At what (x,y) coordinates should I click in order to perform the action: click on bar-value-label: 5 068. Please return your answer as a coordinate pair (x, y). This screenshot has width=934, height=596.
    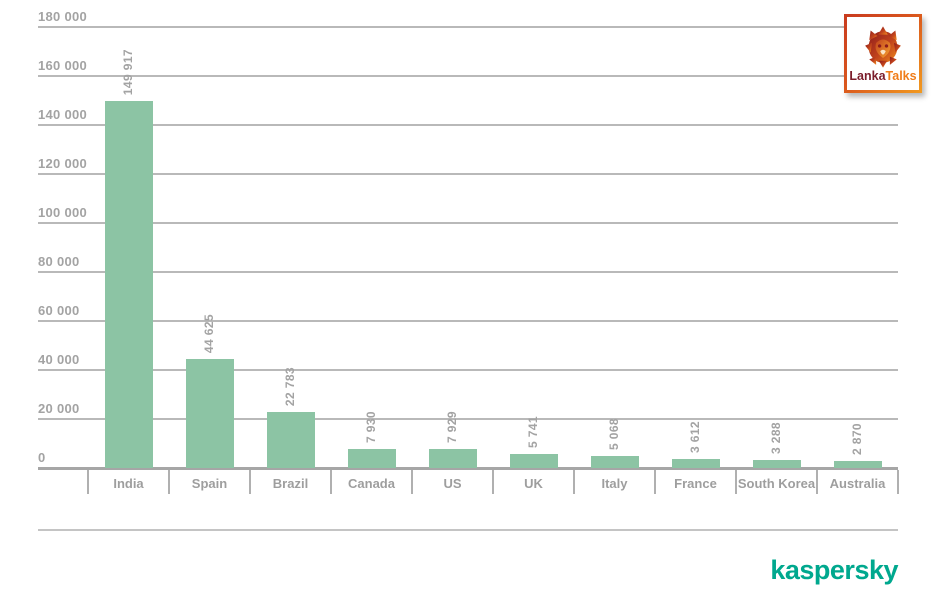
    Looking at the image, I should click on (613, 433).